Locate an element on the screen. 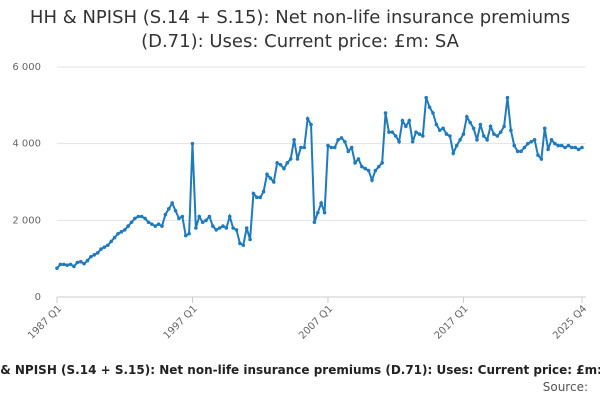 Image resolution: width=600 pixels, height=400 pixels. x-tick-label: 2007 Q1 is located at coordinates (316, 322).